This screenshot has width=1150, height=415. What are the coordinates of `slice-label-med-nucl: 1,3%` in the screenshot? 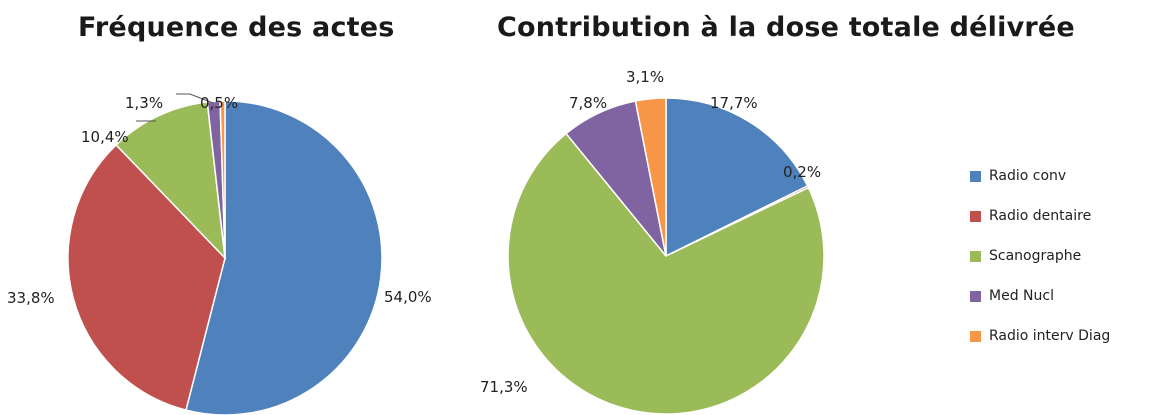 It's located at (144, 103).